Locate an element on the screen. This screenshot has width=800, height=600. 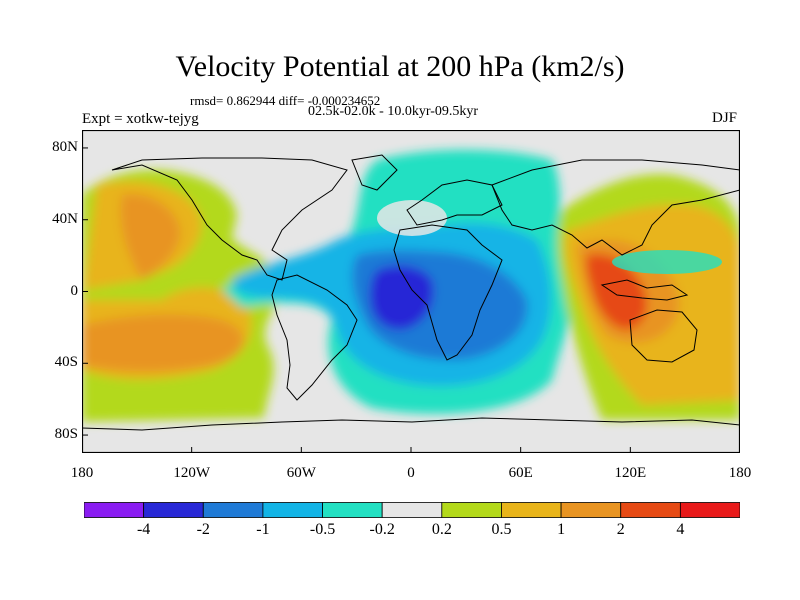
coastline-antarctica is located at coordinates (411, 424).